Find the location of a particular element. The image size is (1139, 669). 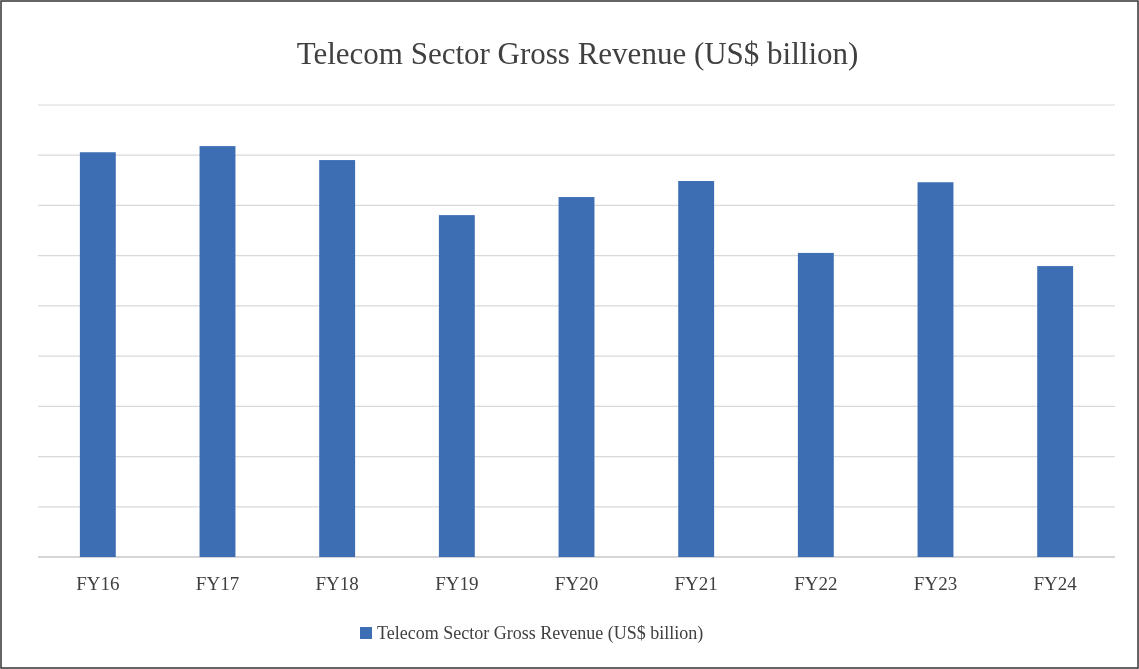

x-tick-label: FY21 is located at coordinates (696, 583).